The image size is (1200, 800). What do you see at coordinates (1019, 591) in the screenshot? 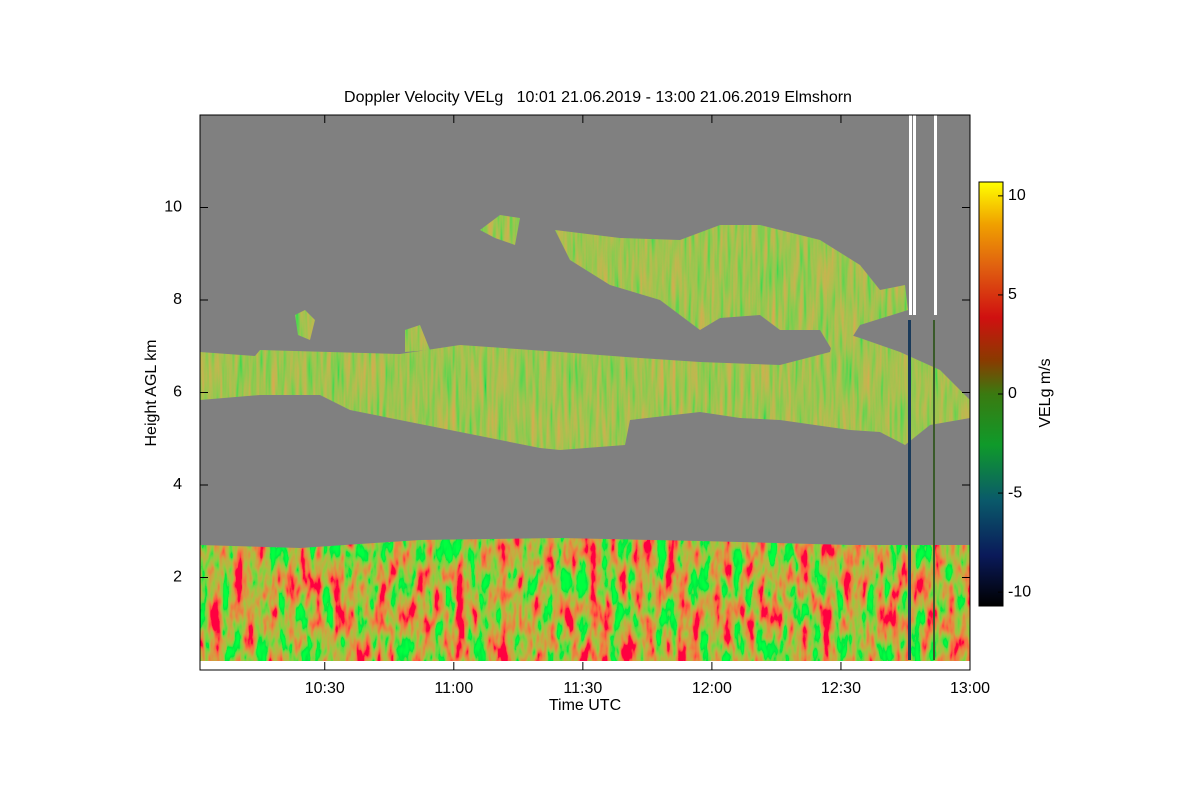
I see `colorbar-tick-label: -10` at bounding box center [1019, 591].